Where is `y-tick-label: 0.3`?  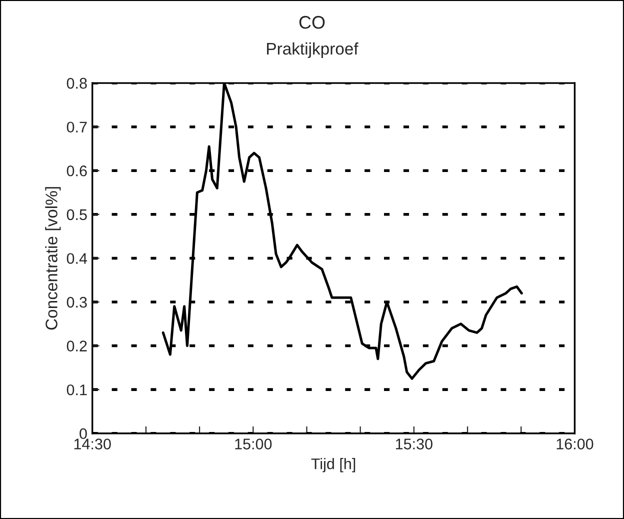 y-tick-label: 0.3 is located at coordinates (76, 302).